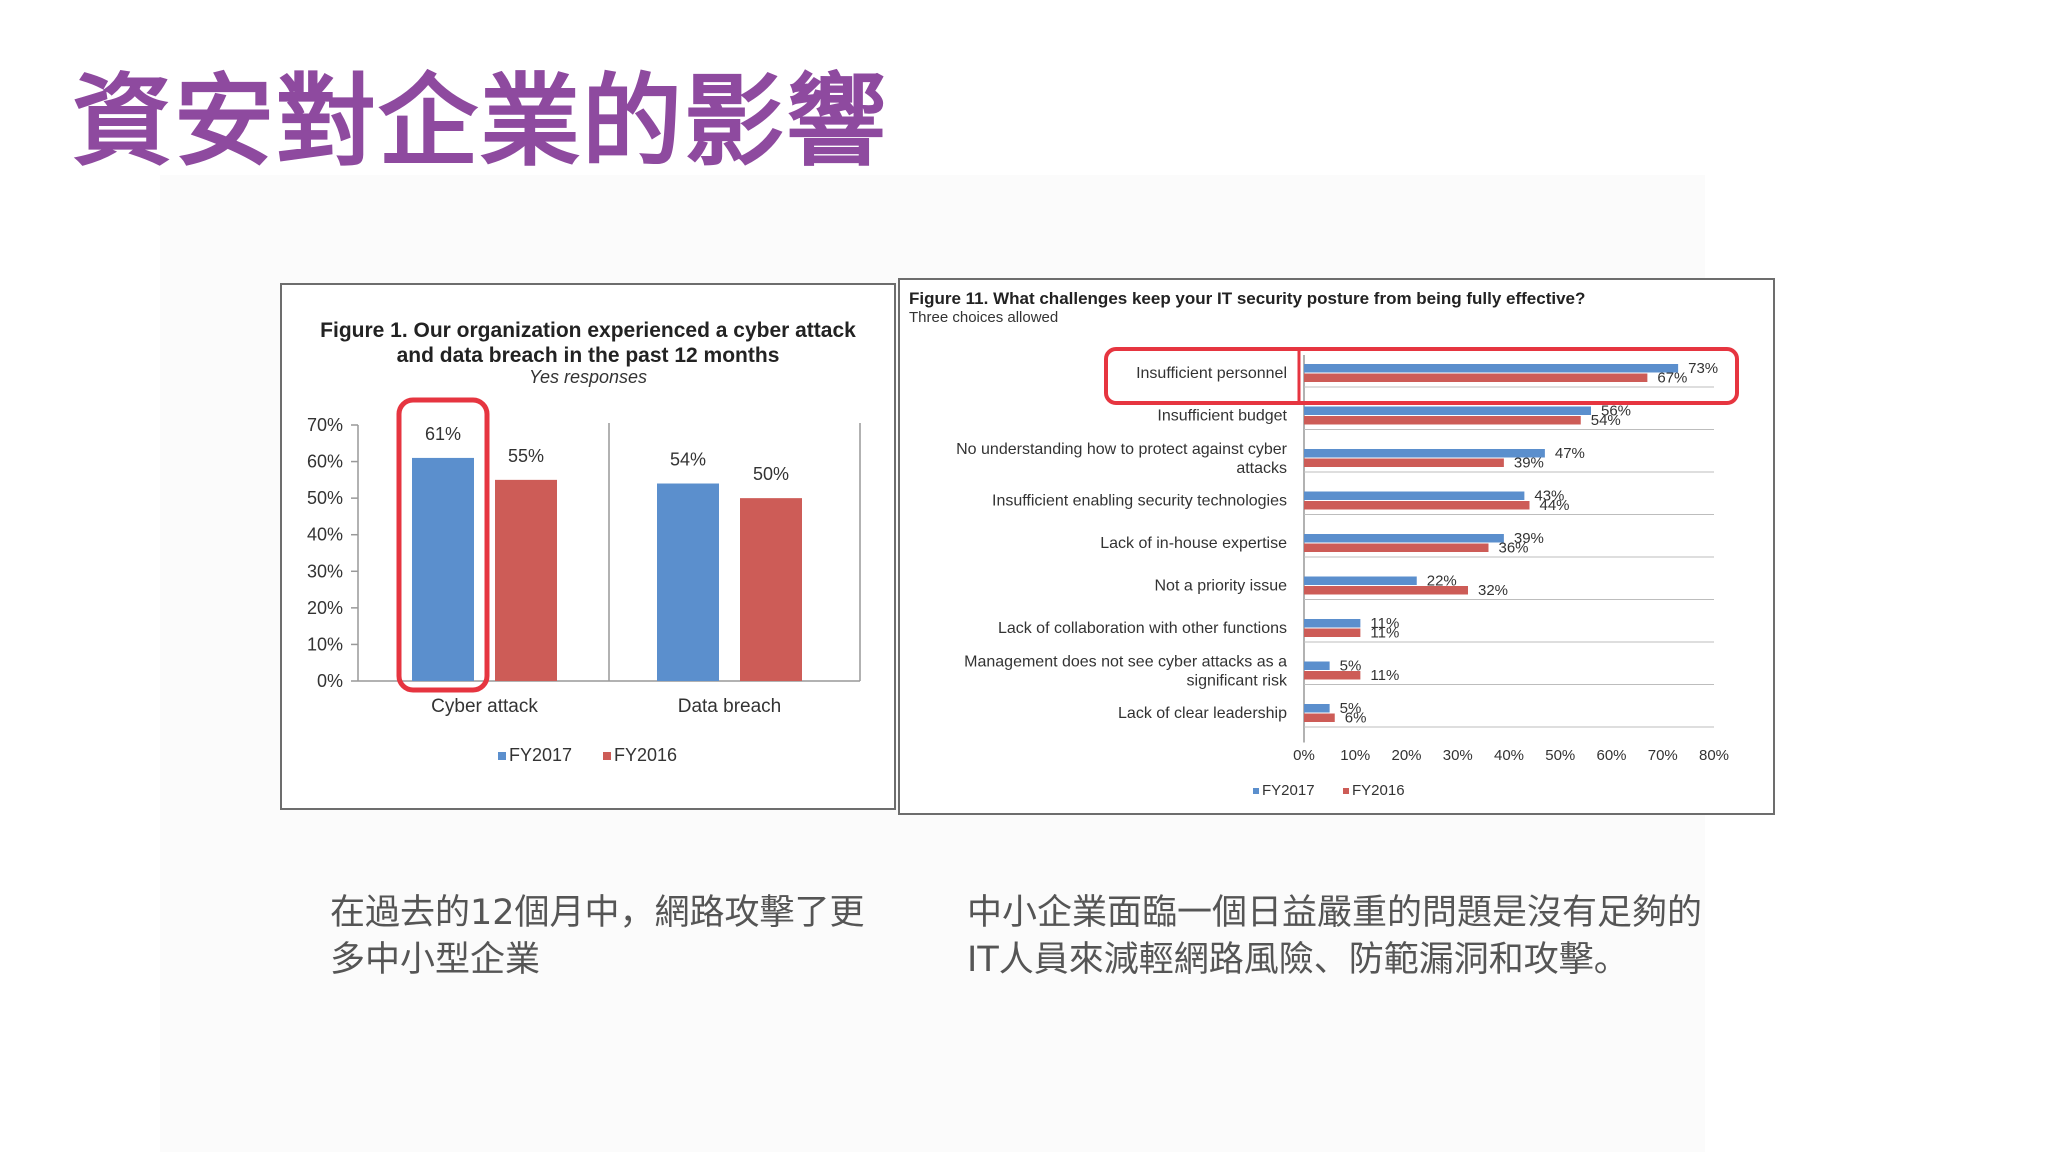 This screenshot has height=1152, width=2048. Describe the element at coordinates (330, 681) in the screenshot. I see `fig1-ytick-label: 0%` at that location.